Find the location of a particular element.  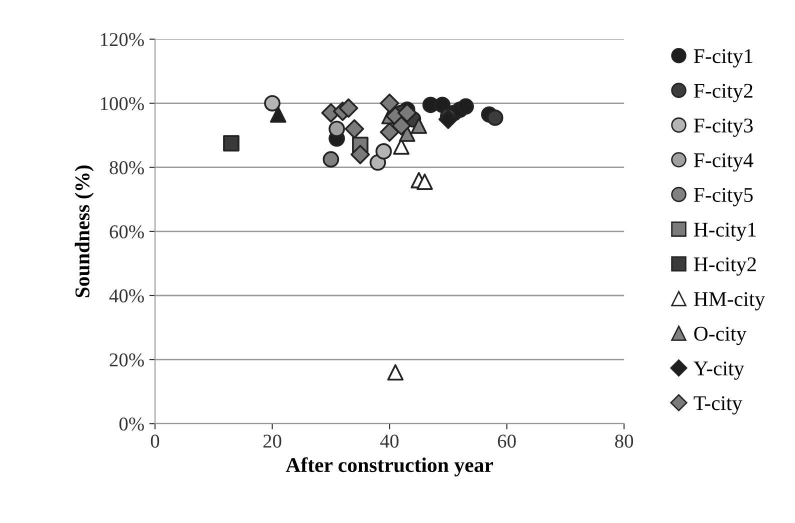

y-tick-label: 60% is located at coordinates (127, 231).